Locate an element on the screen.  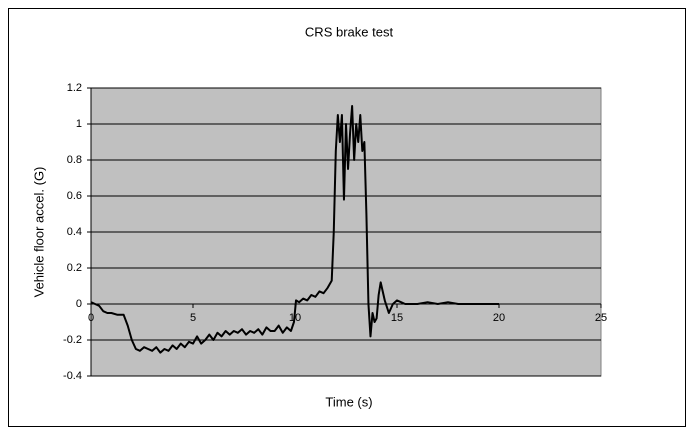
y-tick-label: 0.8 is located at coordinates (74, 160).